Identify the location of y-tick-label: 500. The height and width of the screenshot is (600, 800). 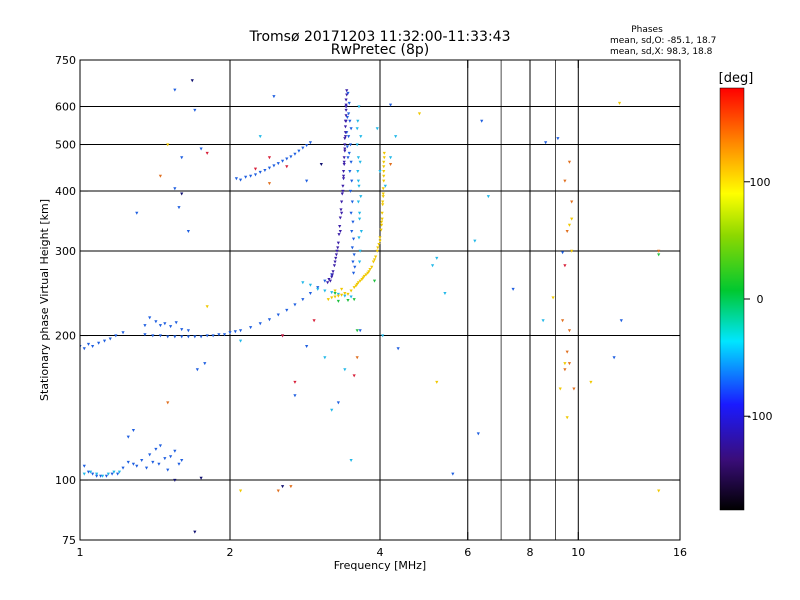
(65, 145).